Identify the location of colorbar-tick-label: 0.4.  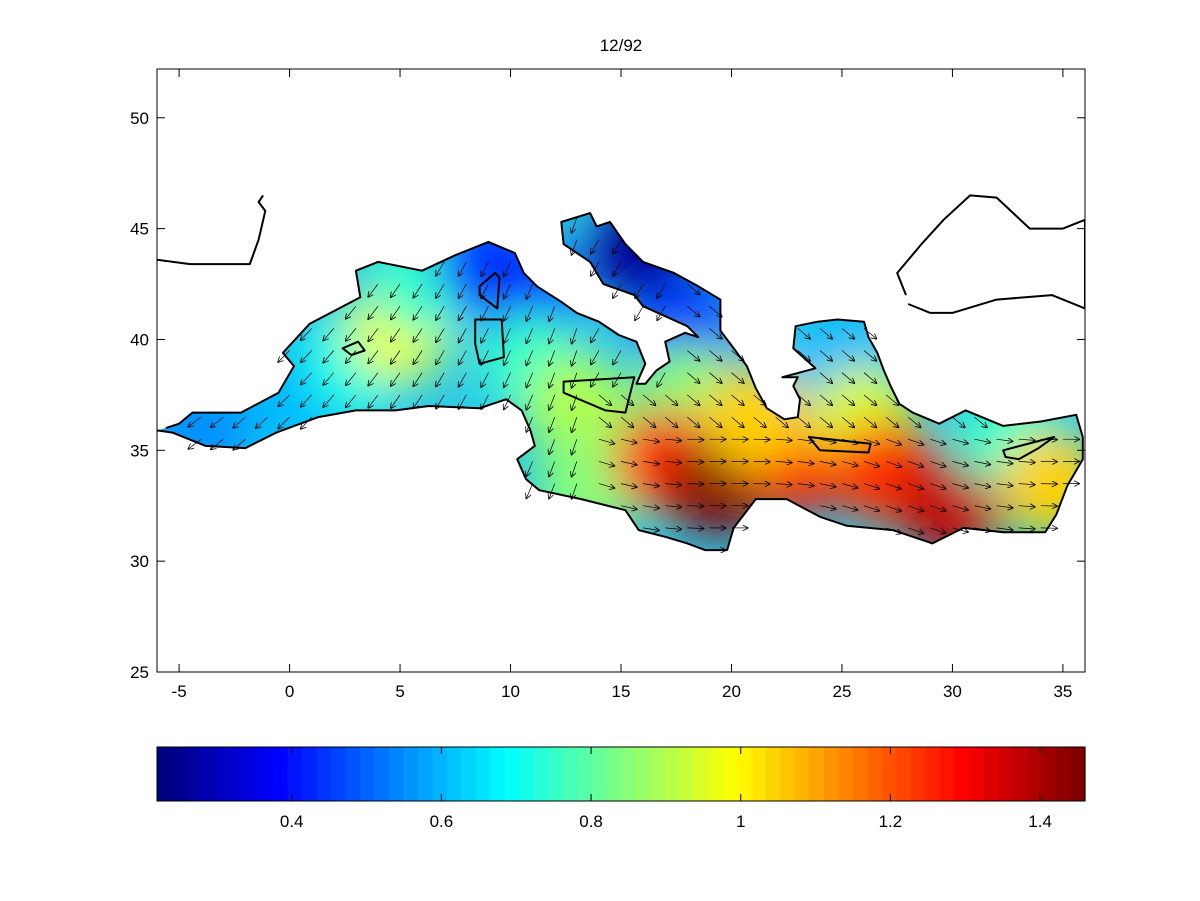
(292, 821).